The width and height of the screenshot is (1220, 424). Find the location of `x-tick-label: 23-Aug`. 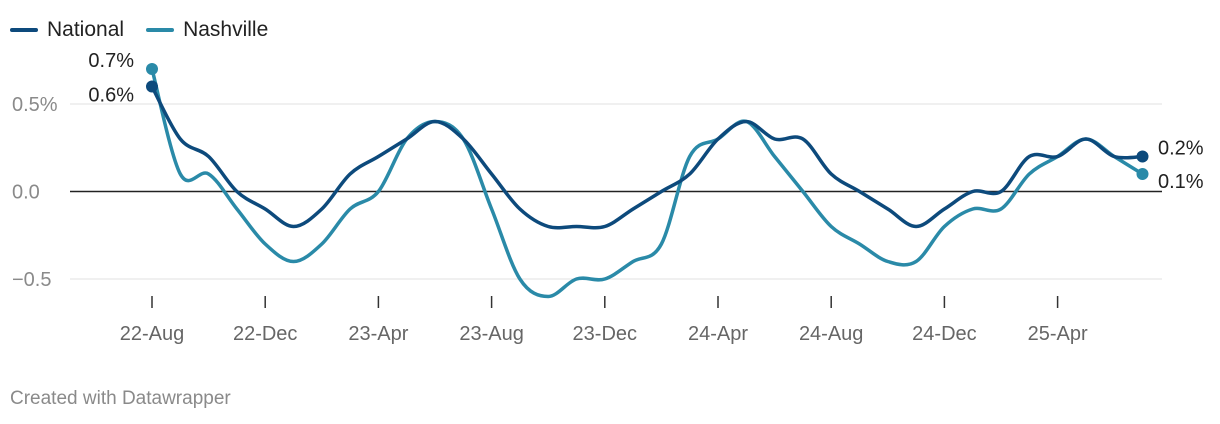

x-tick-label: 23-Aug is located at coordinates (491, 334).